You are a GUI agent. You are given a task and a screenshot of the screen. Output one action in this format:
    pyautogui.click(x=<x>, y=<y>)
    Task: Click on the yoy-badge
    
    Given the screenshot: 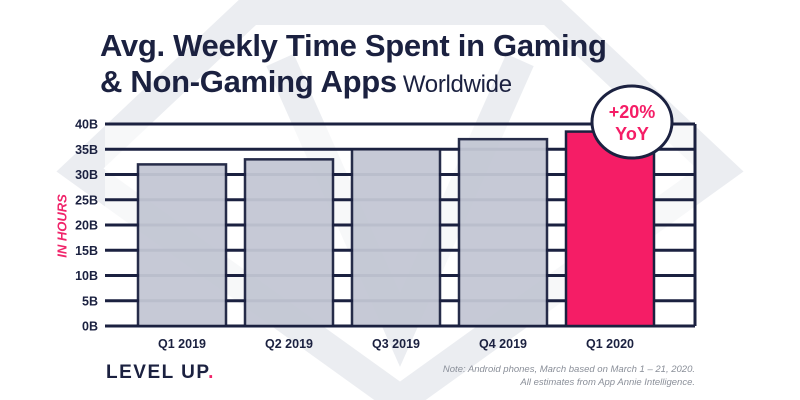 What is the action you would take?
    pyautogui.click(x=632, y=122)
    